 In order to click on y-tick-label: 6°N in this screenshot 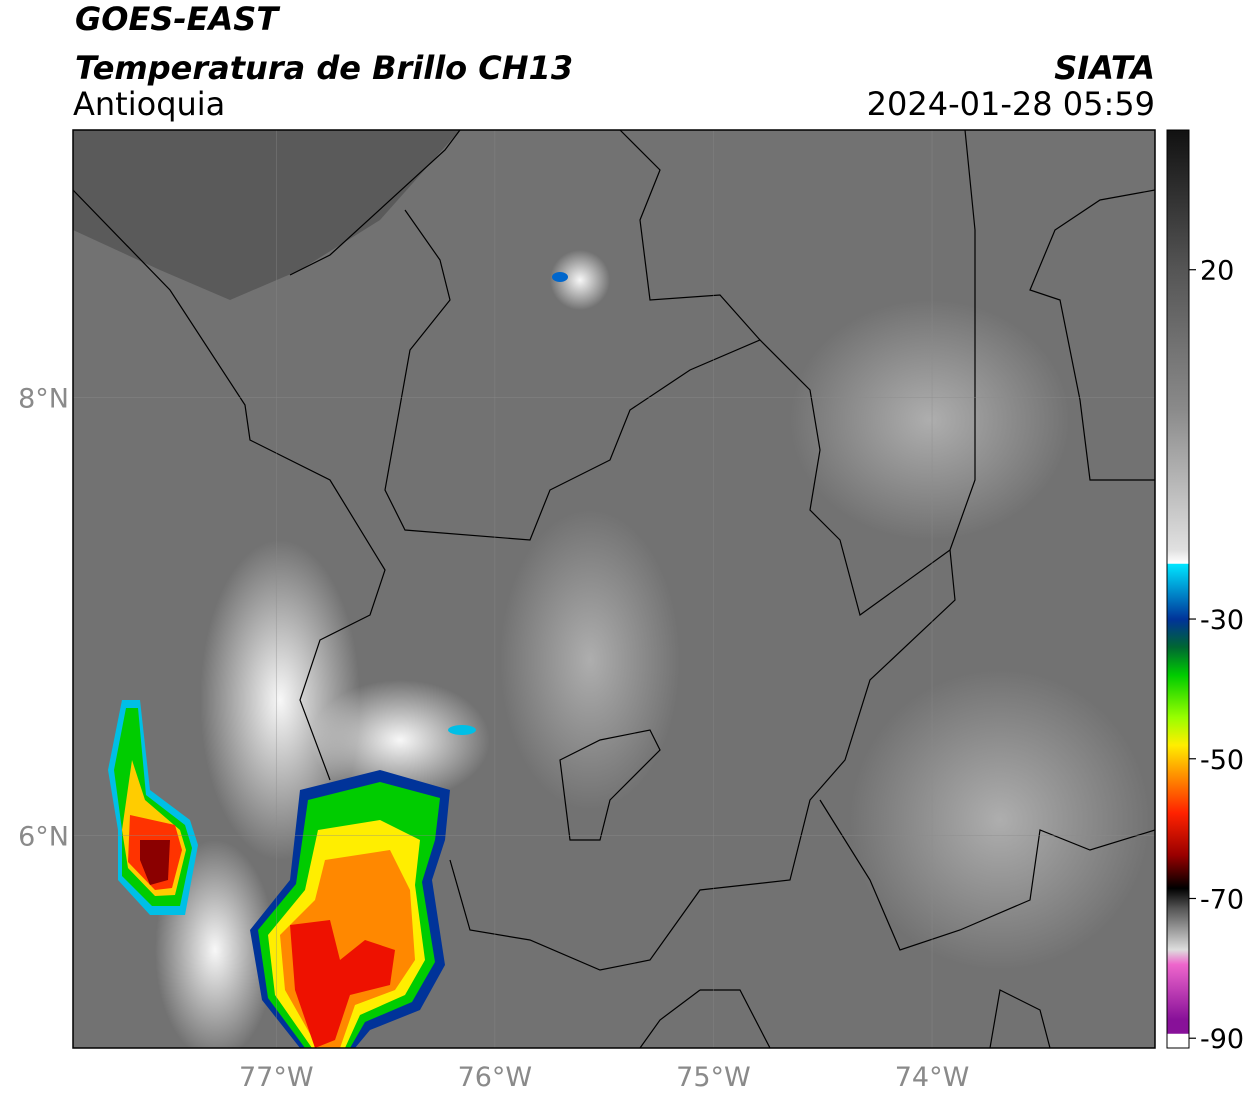, I will do `click(43, 836)`.